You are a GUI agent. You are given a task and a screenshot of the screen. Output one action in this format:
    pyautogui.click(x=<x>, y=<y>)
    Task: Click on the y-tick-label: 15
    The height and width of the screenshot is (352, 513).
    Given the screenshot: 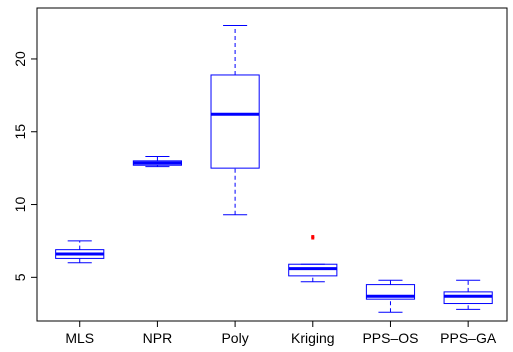 What is the action you would take?
    pyautogui.click(x=20, y=132)
    